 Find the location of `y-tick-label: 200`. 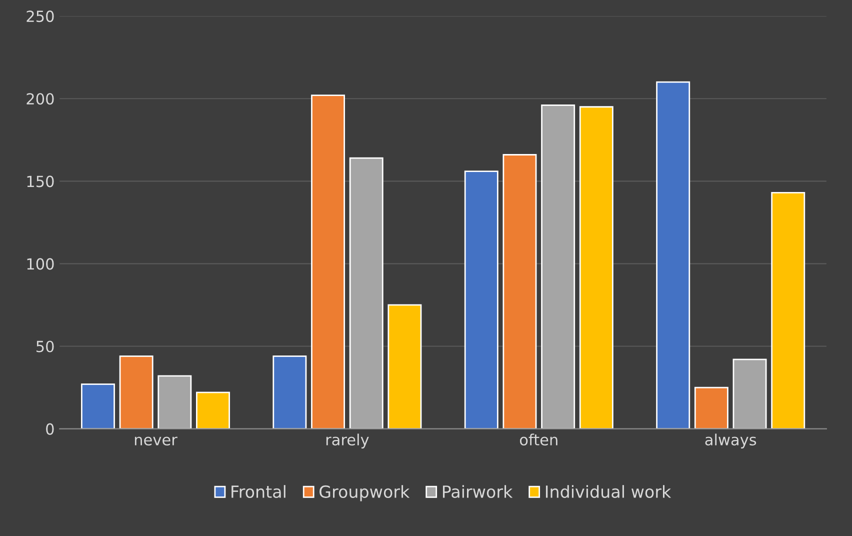

y-tick-label: 200 is located at coordinates (40, 99).